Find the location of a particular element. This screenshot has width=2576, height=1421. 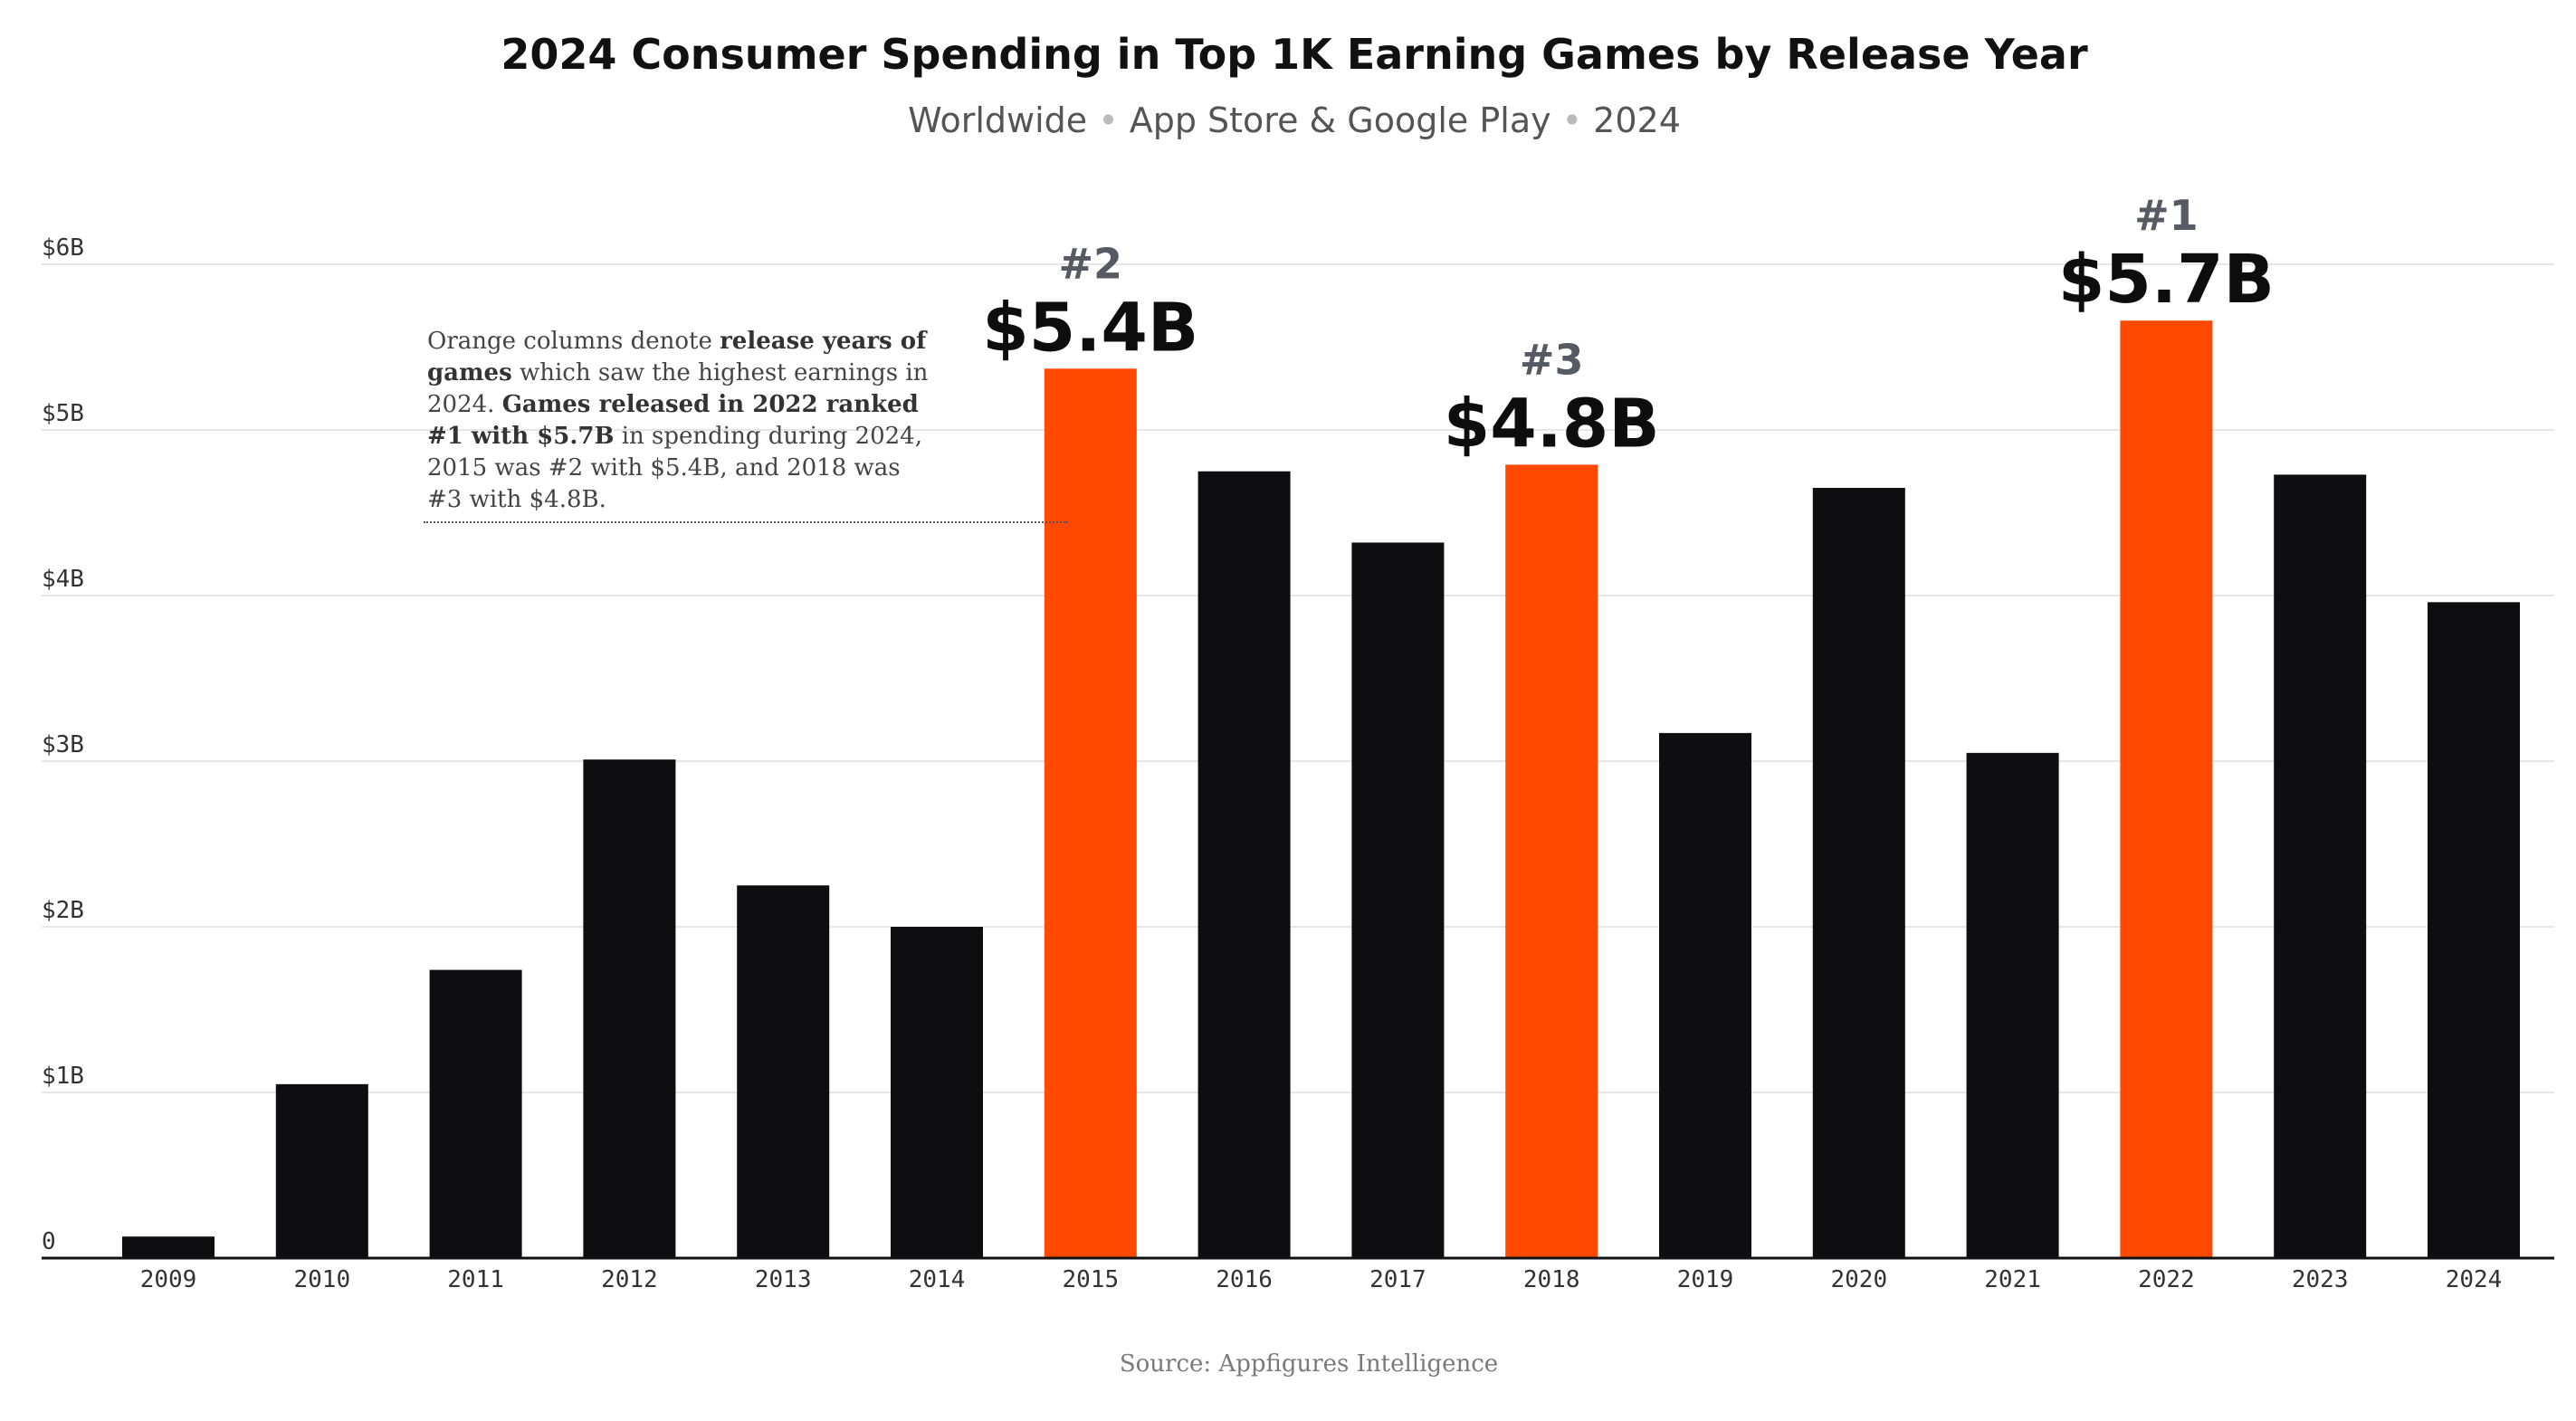

bar-2022 is located at coordinates (2167, 790).